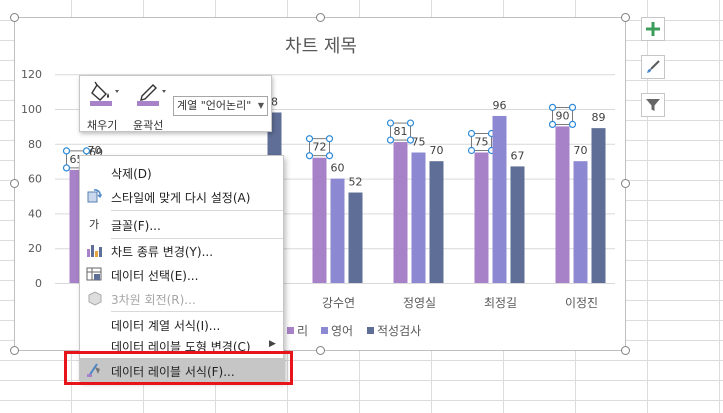 The image size is (723, 413). Describe the element at coordinates (500, 105) in the screenshot. I see `data-label: 96` at that location.